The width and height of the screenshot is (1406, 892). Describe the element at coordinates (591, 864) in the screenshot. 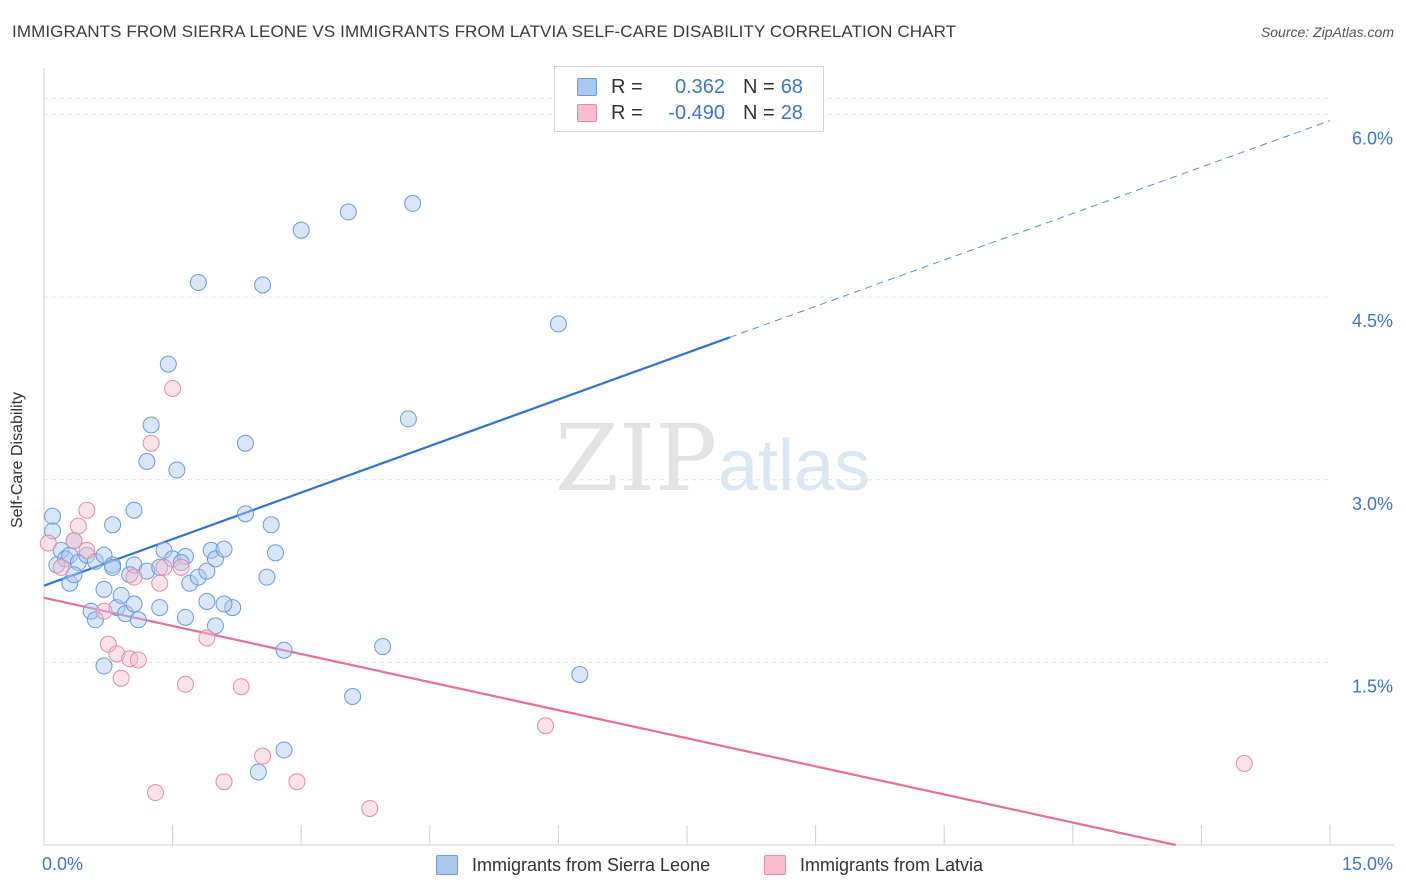

I see `legend-label-sierra-leone: Immigrants from Sierra Leone` at that location.